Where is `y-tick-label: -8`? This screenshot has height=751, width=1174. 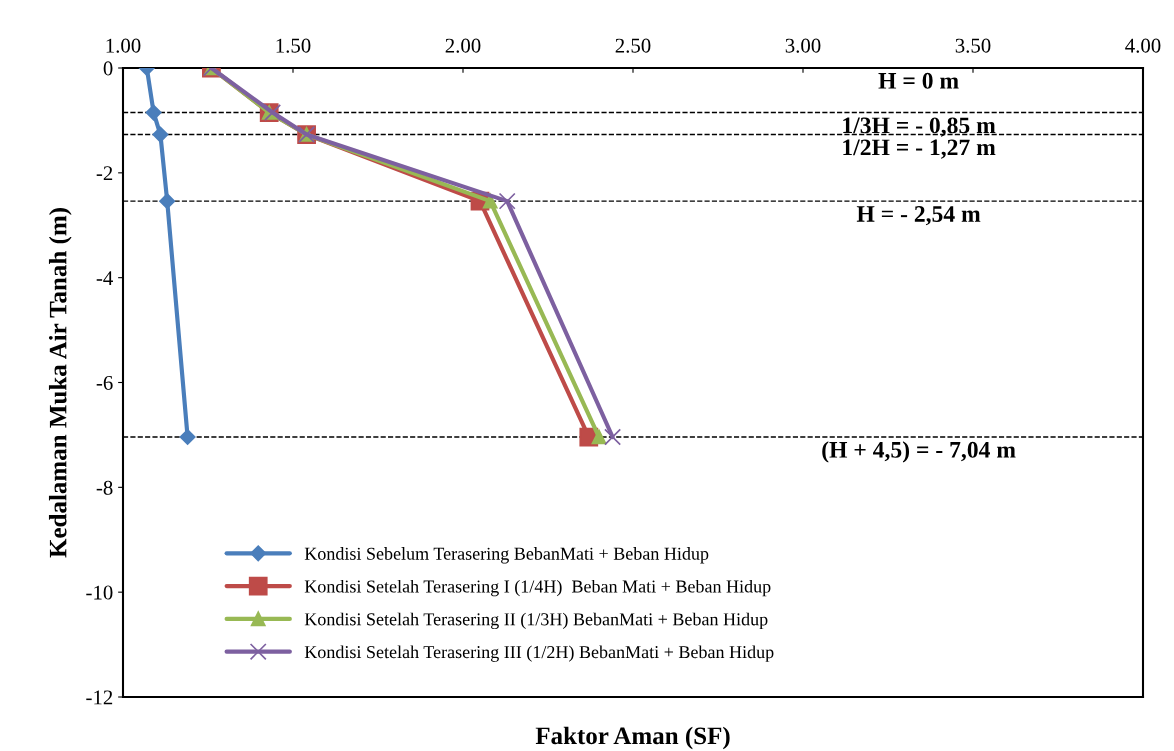 y-tick-label: -8 is located at coordinates (104, 487).